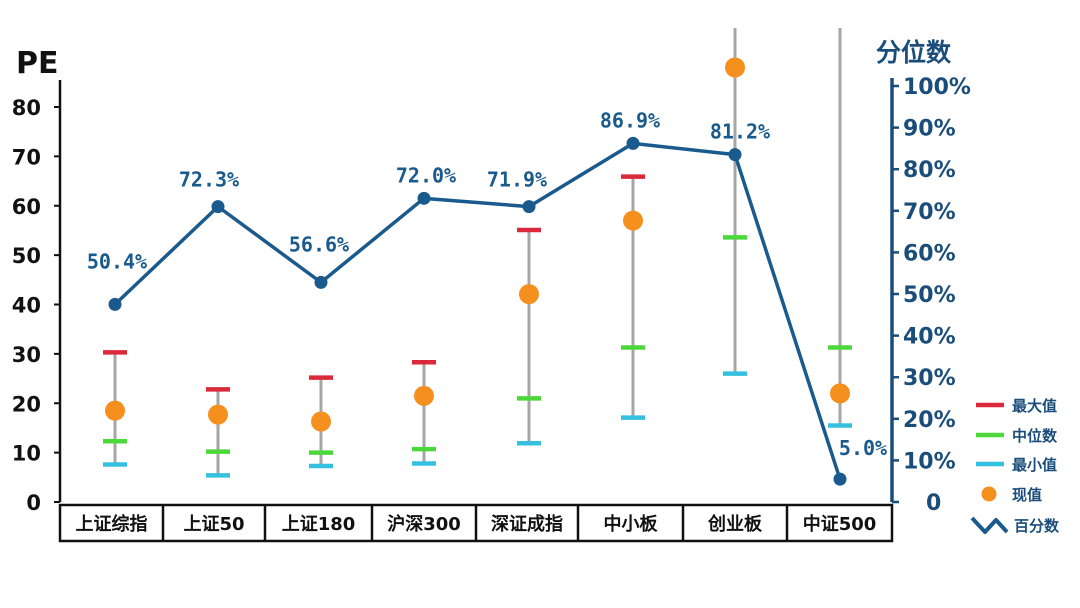 Image resolution: width=1080 pixels, height=608 pixels. What do you see at coordinates (863, 448) in the screenshot?
I see `percentile-data-label: 5.0%` at bounding box center [863, 448].